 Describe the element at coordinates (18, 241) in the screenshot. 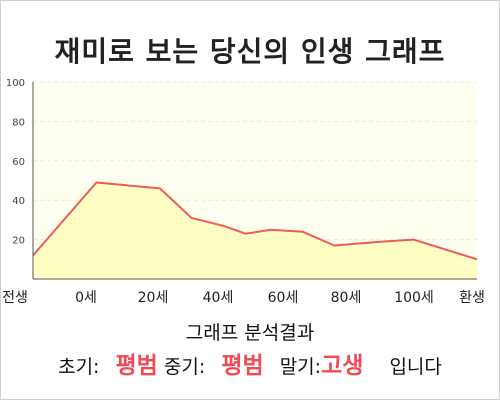

I see `y-tick-label: 20` at that location.